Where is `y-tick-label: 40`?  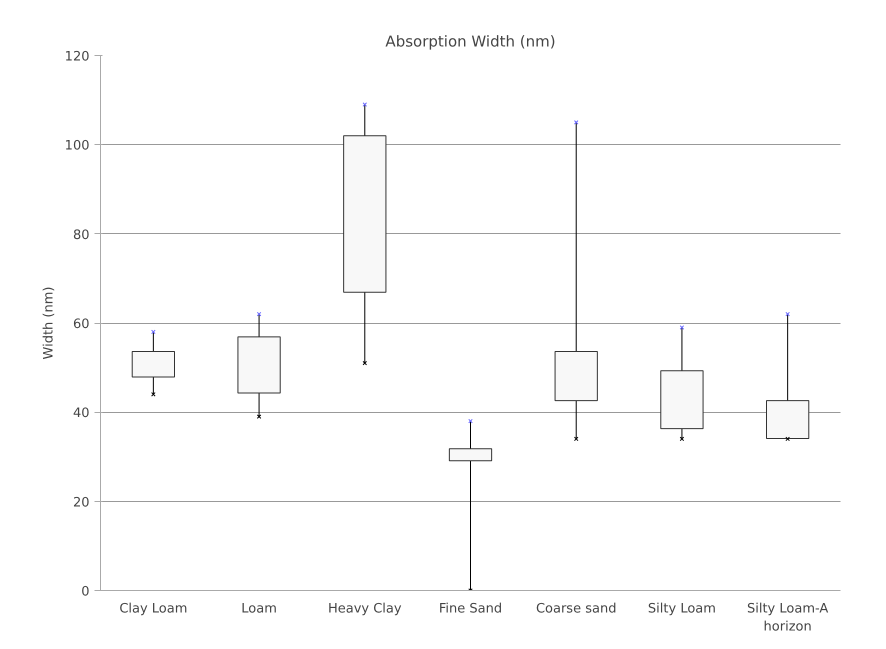
y-tick-label: 40 is located at coordinates (81, 414).